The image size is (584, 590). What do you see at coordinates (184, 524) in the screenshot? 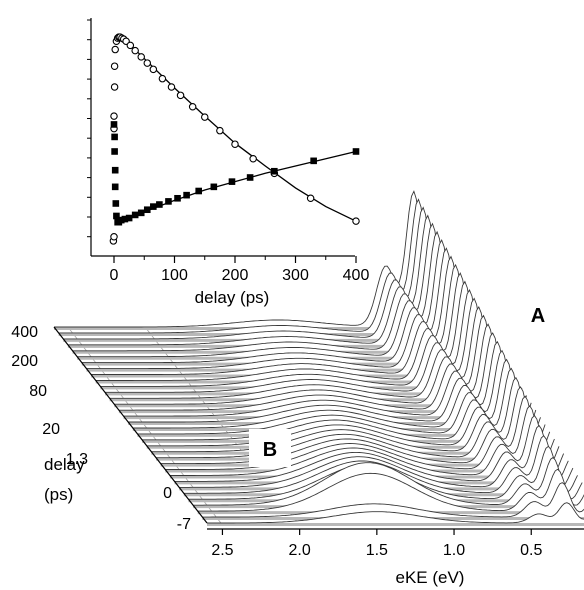
I see `delay-tick-label: -7` at bounding box center [184, 524].